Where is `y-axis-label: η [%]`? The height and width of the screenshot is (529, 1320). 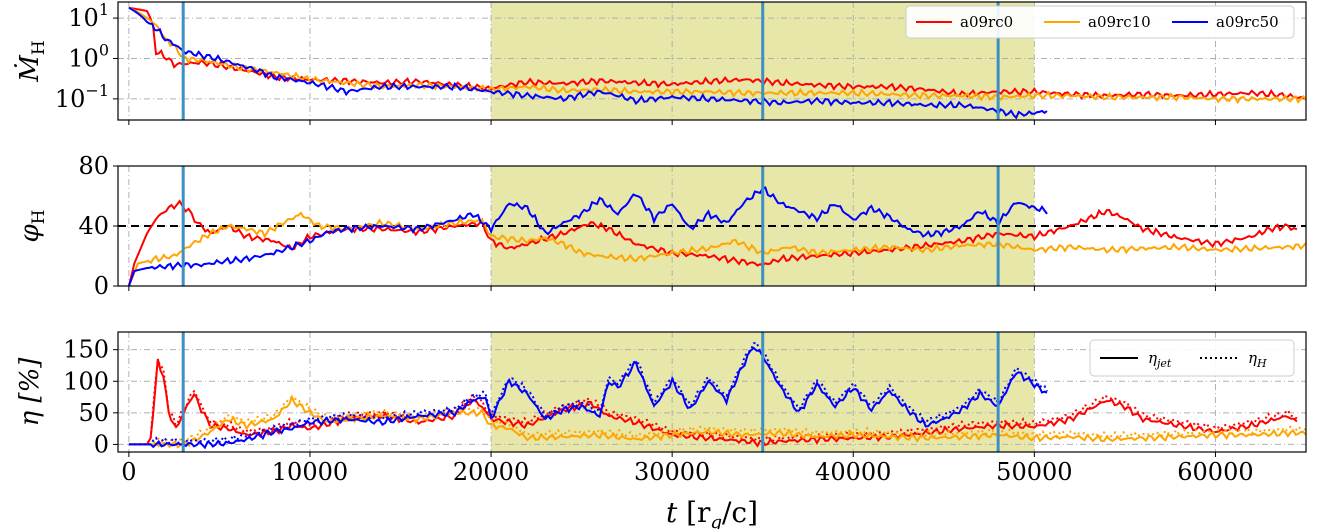 y-axis-label: η [%] is located at coordinates (30, 392).